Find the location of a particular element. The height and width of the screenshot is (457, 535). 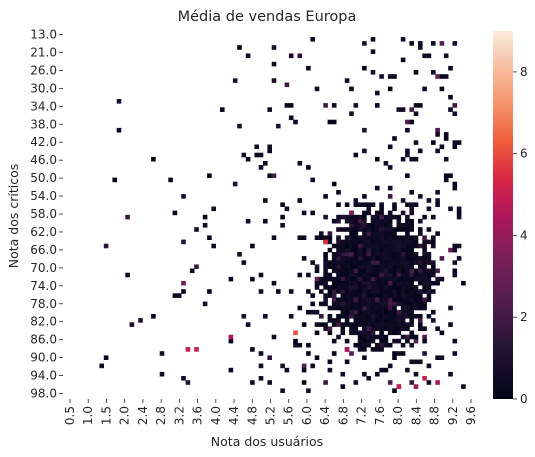

x-tick-label: 7.6 is located at coordinates (380, 415).